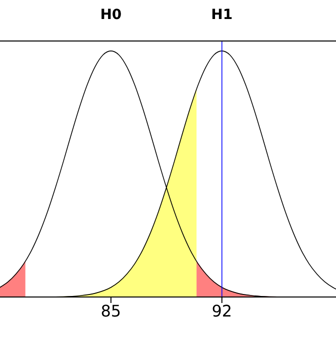 Image resolution: width=336 pixels, height=337 pixels. I want to click on x-tick-label: 85, so click(111, 310).